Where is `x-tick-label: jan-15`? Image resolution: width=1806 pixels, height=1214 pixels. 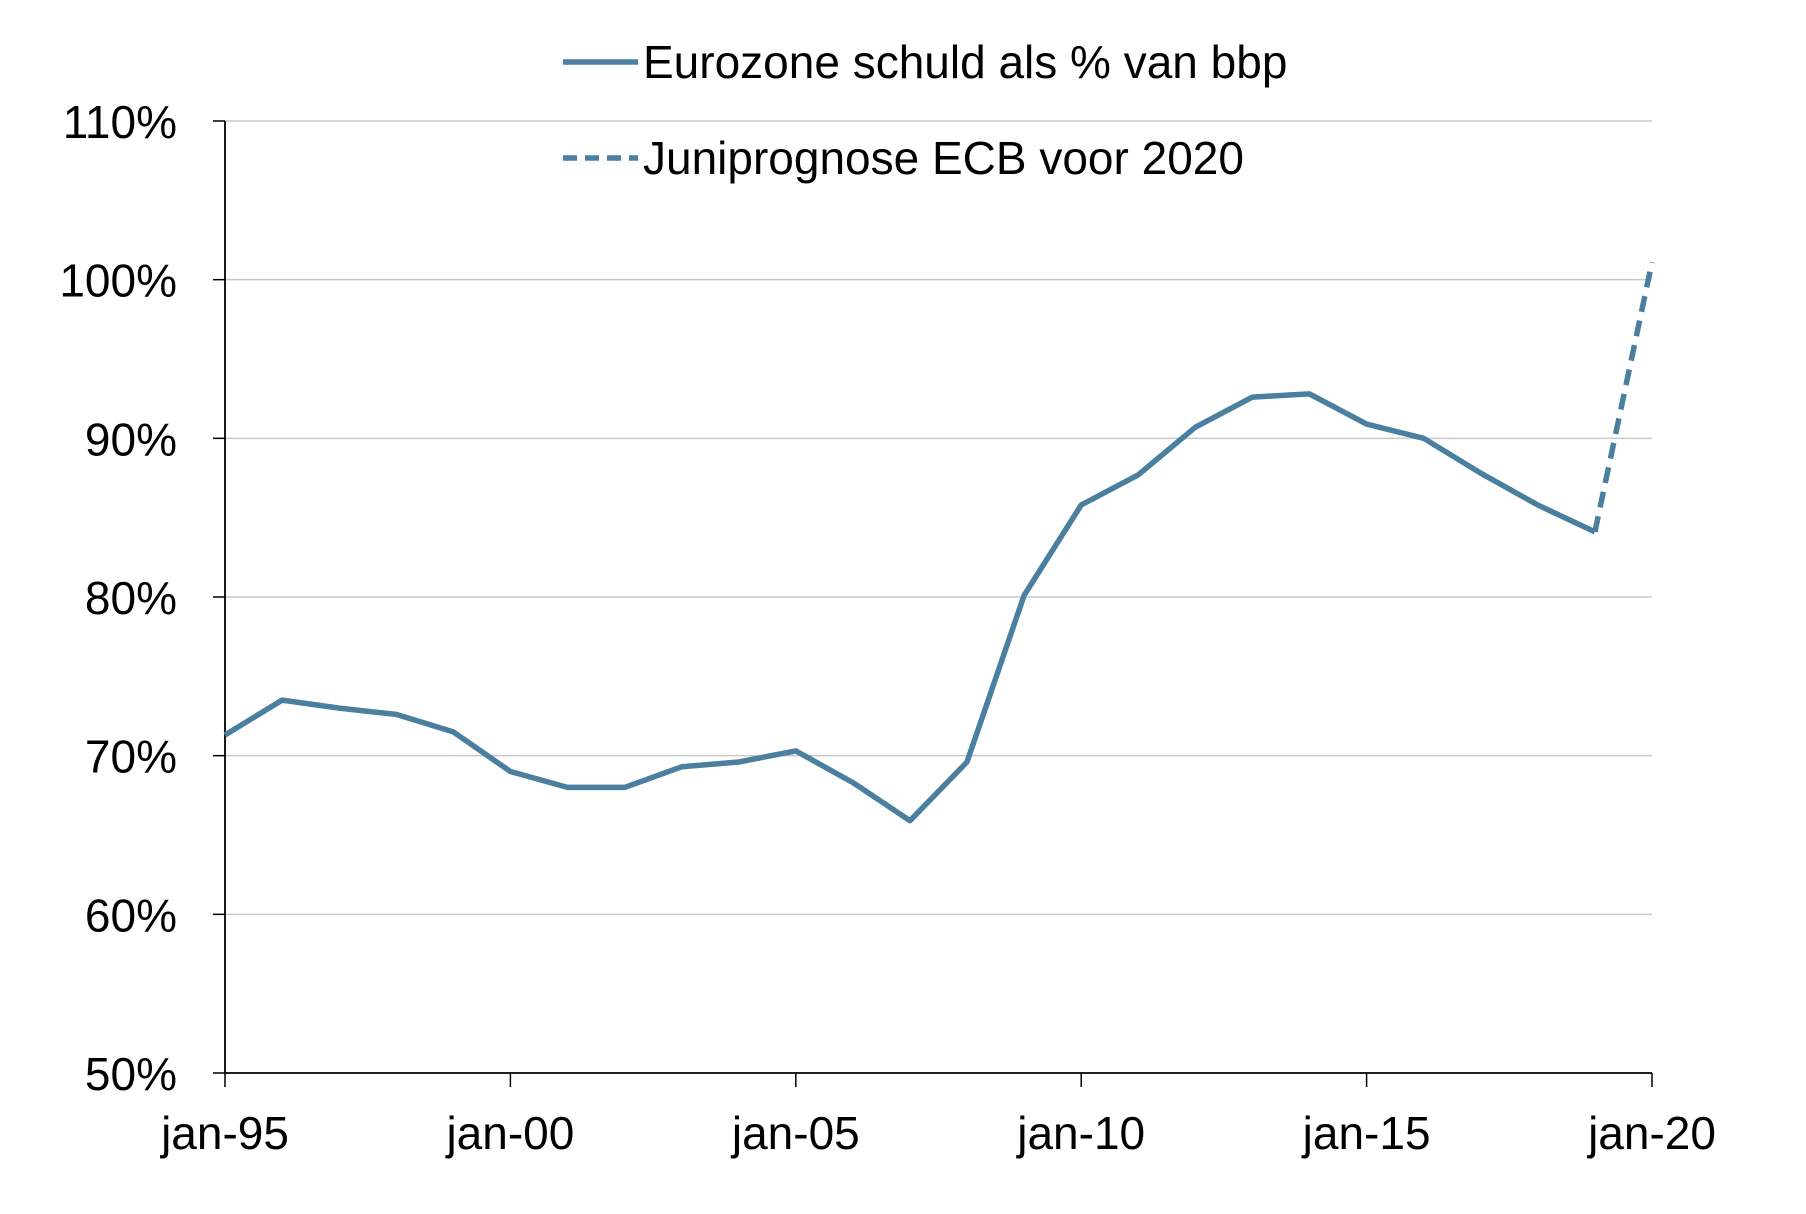 x-tick-label: jan-15 is located at coordinates (1366, 1133).